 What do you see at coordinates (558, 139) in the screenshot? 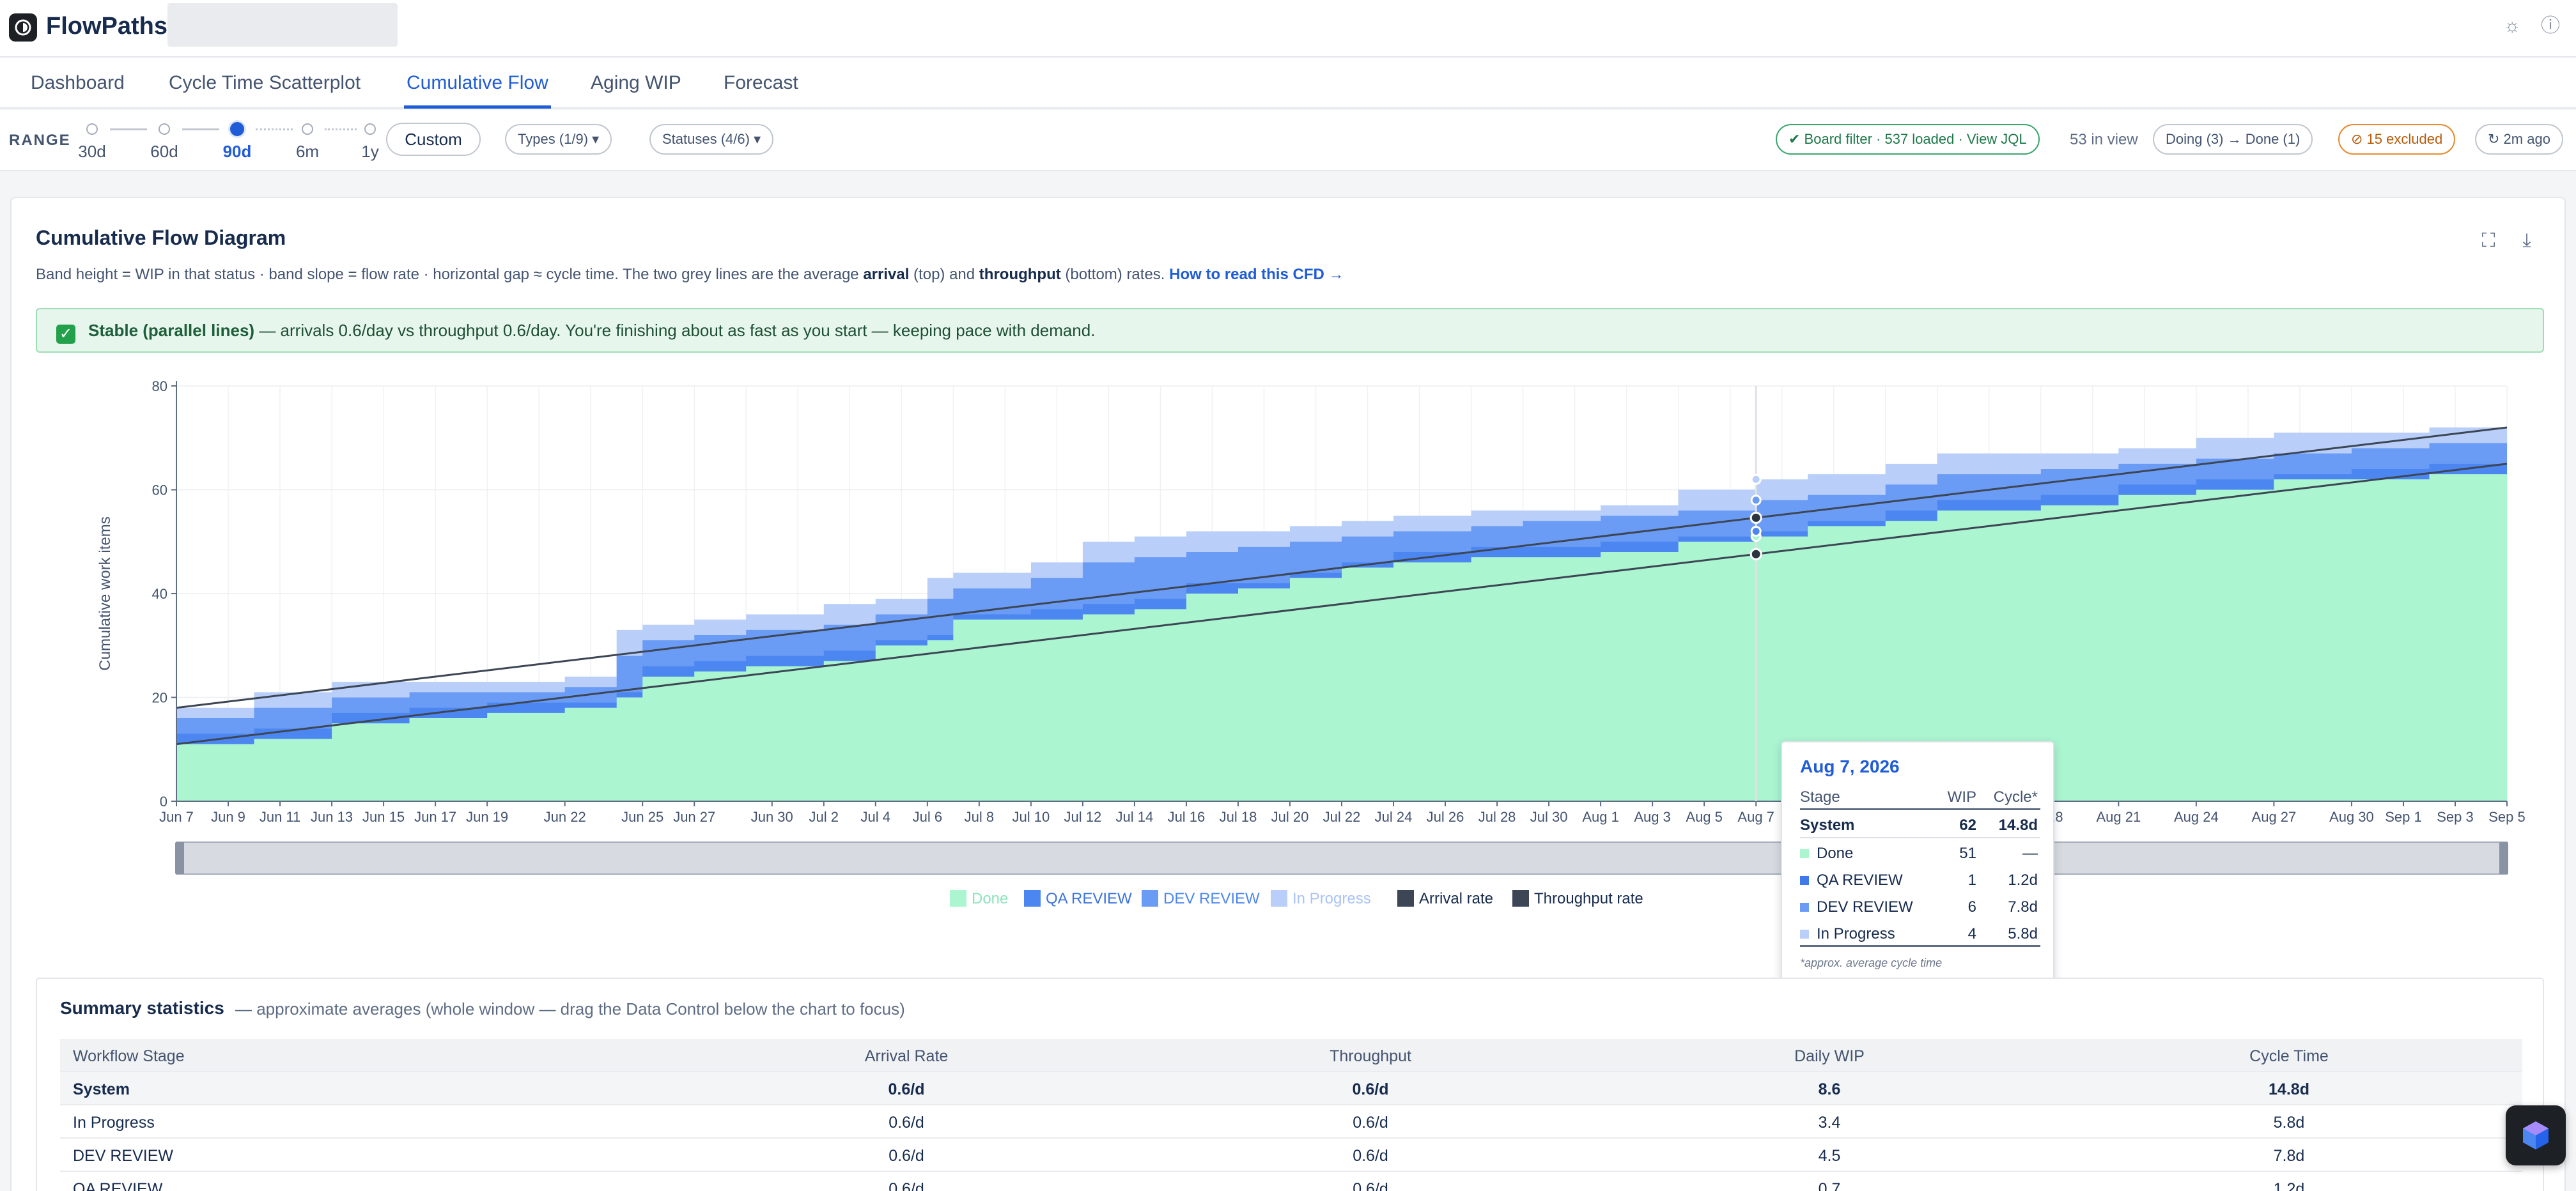
I see `types-filter-button: Types (1/9) ▾` at bounding box center [558, 139].